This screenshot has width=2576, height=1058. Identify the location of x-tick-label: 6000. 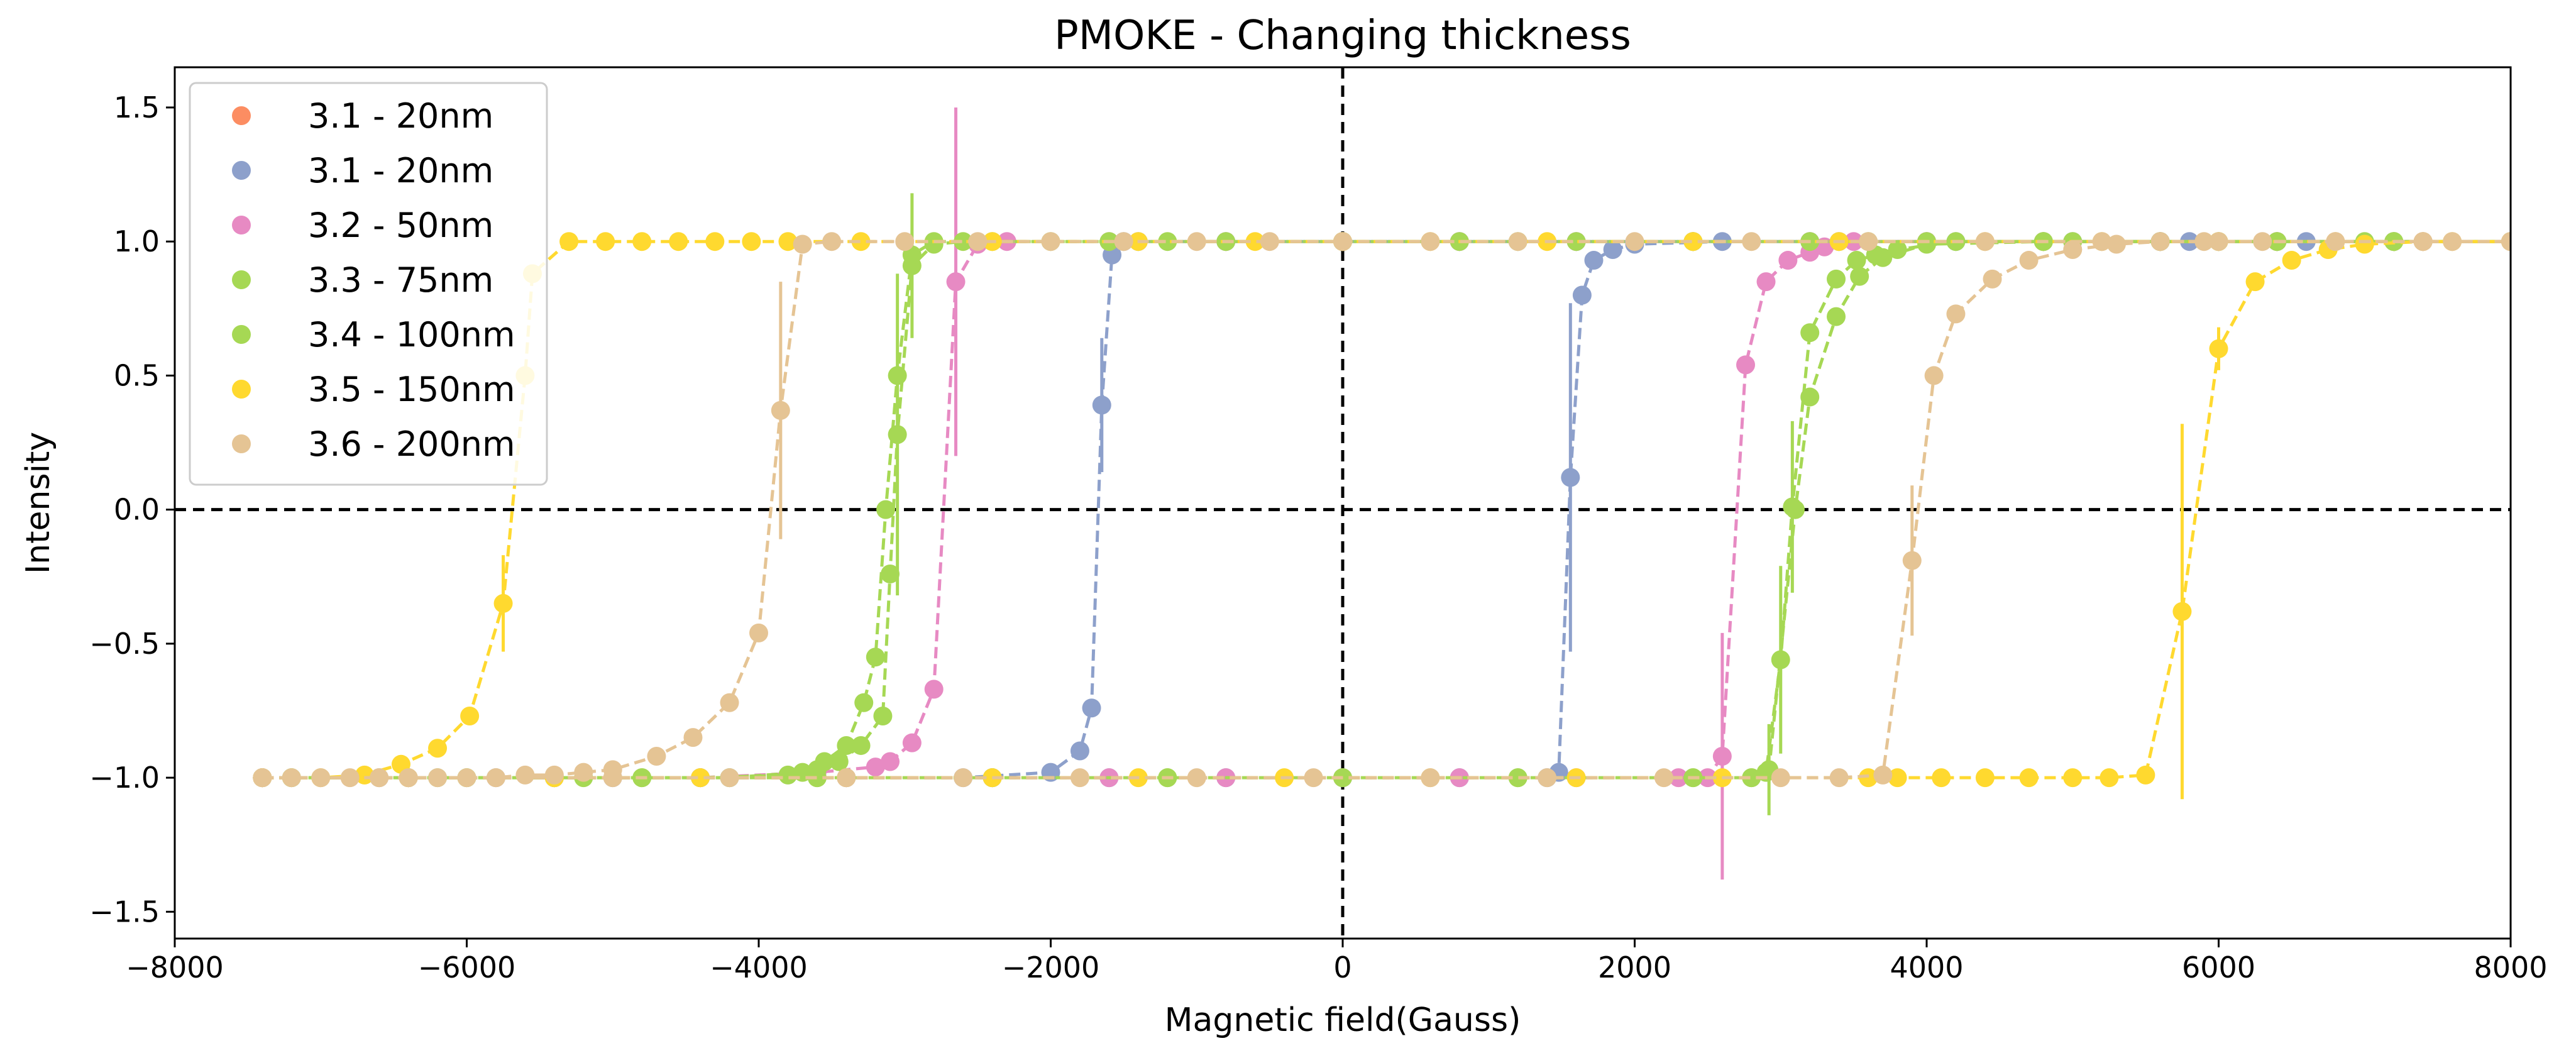
(2218, 967).